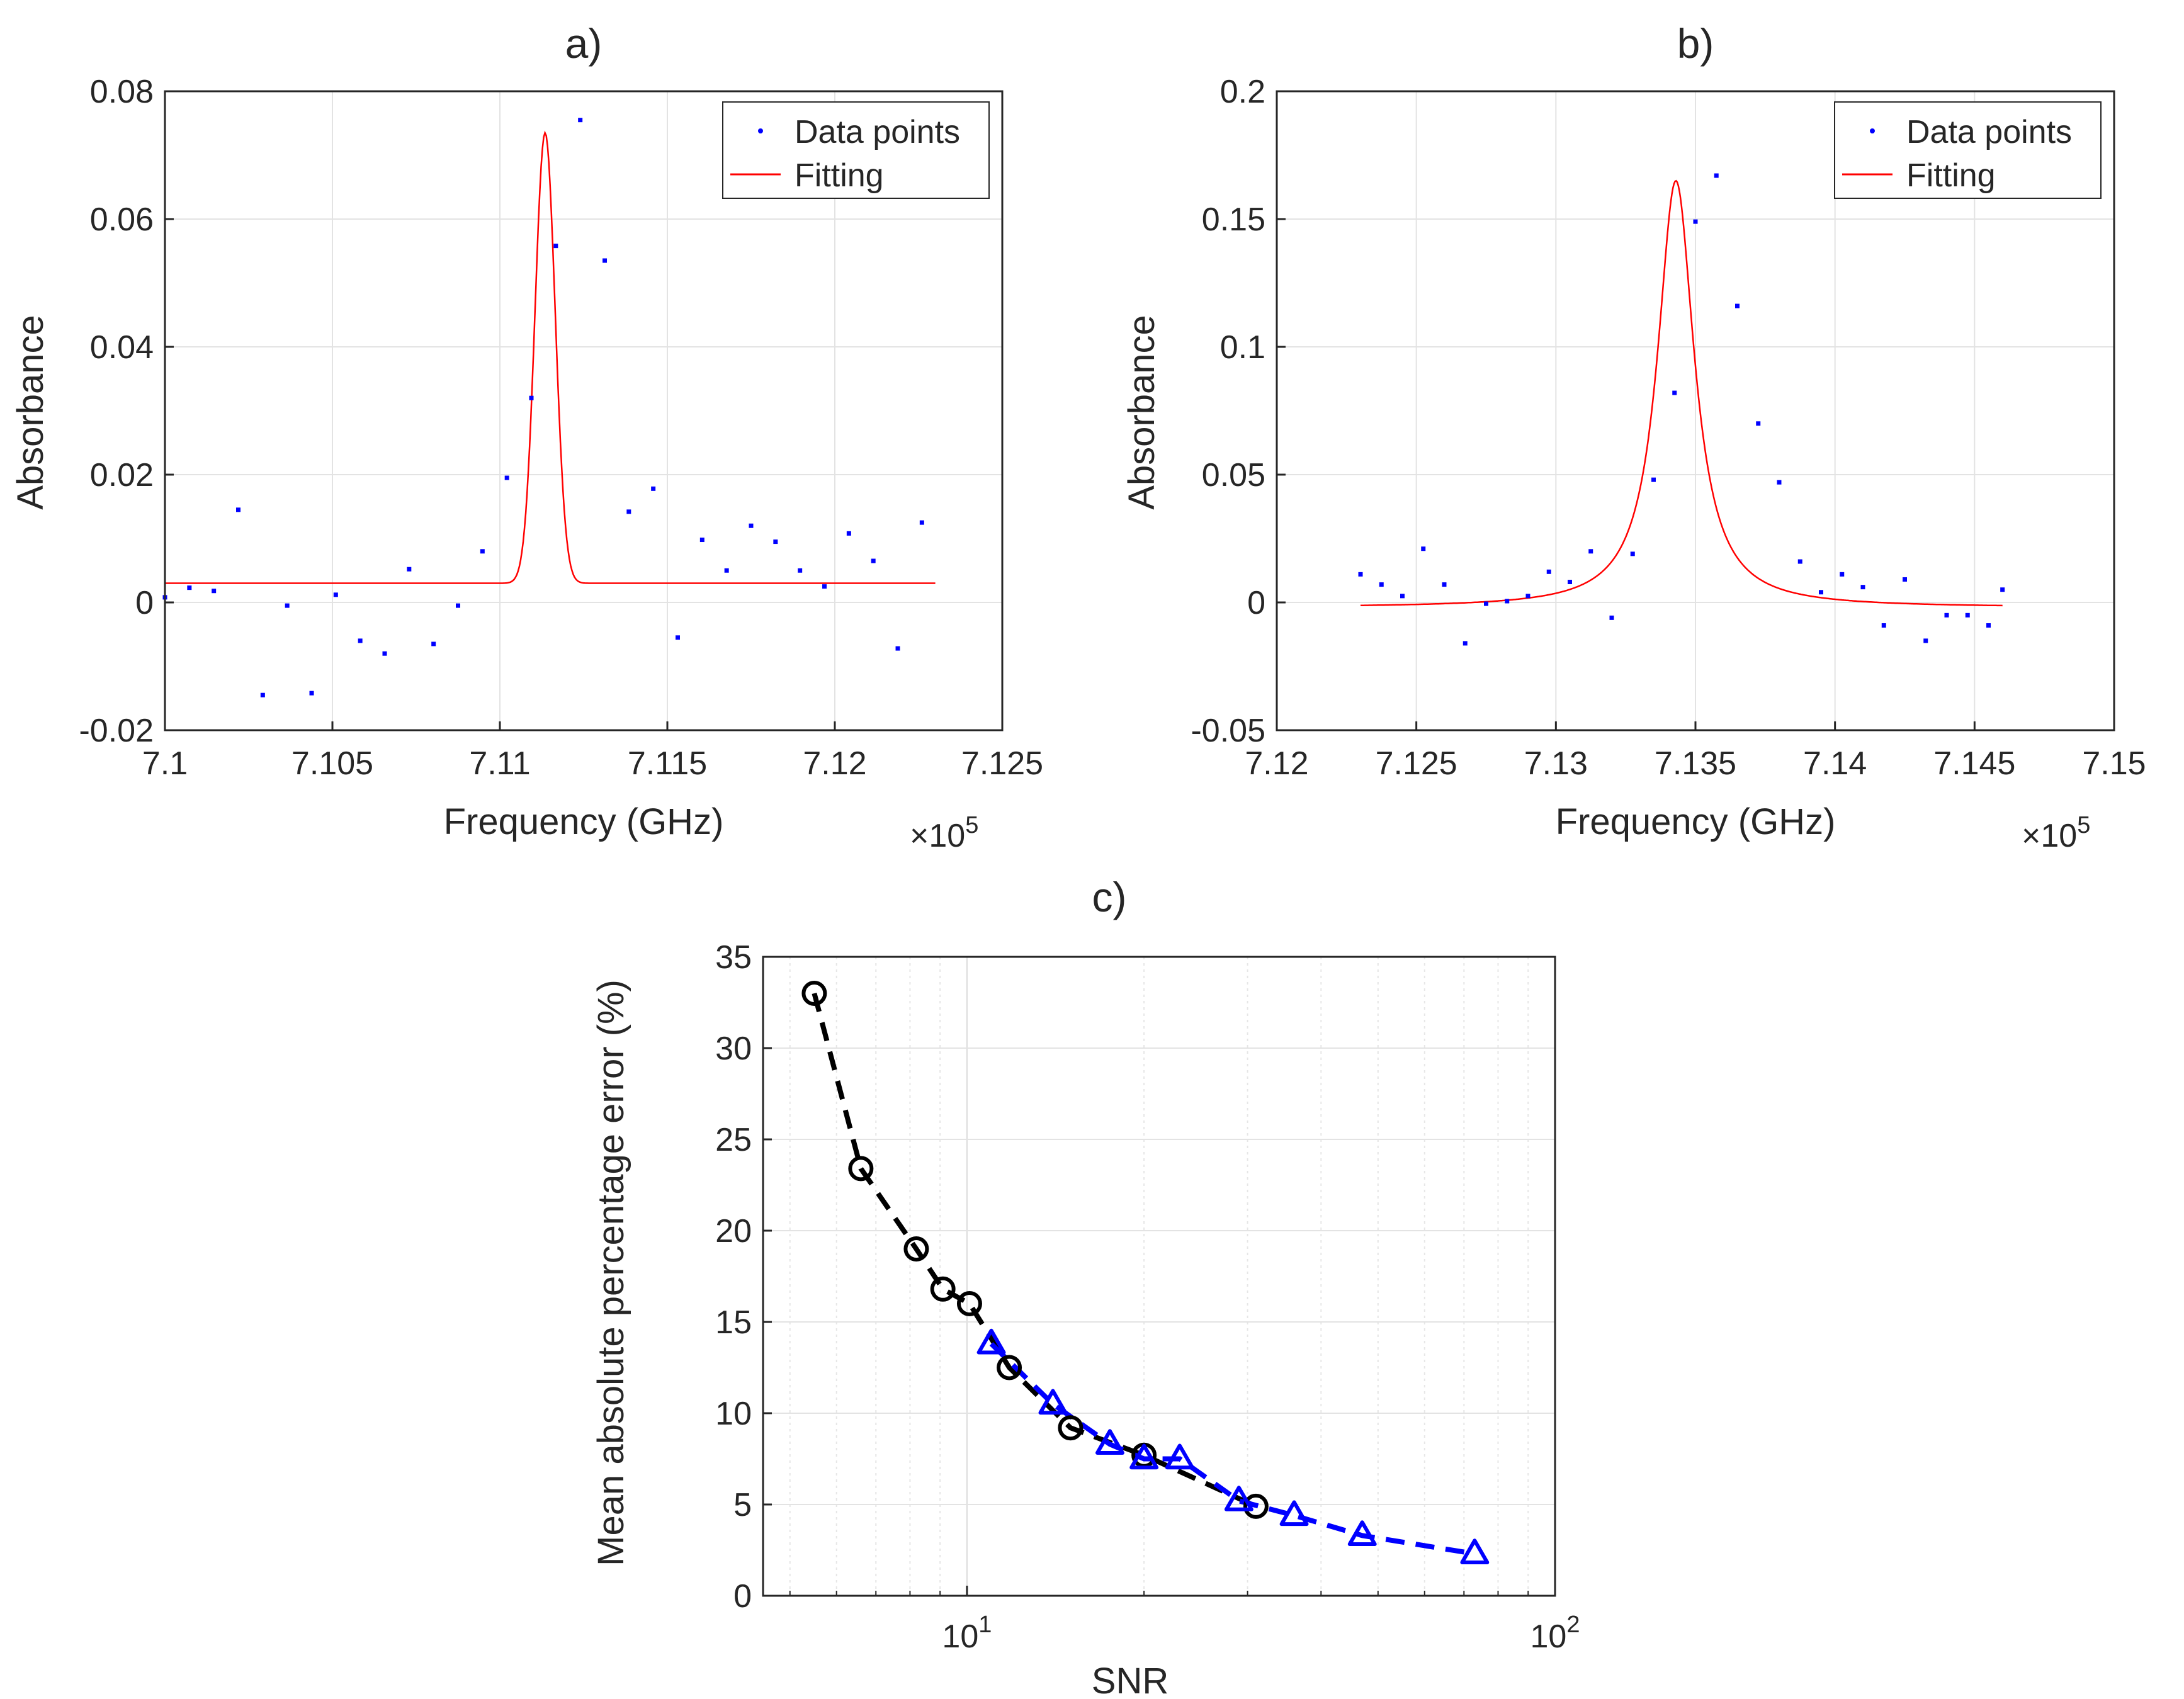 This screenshot has height=1699, width=2184. What do you see at coordinates (1002, 764) in the screenshot?
I see `panel-a-x-tick-label: 7.125` at bounding box center [1002, 764].